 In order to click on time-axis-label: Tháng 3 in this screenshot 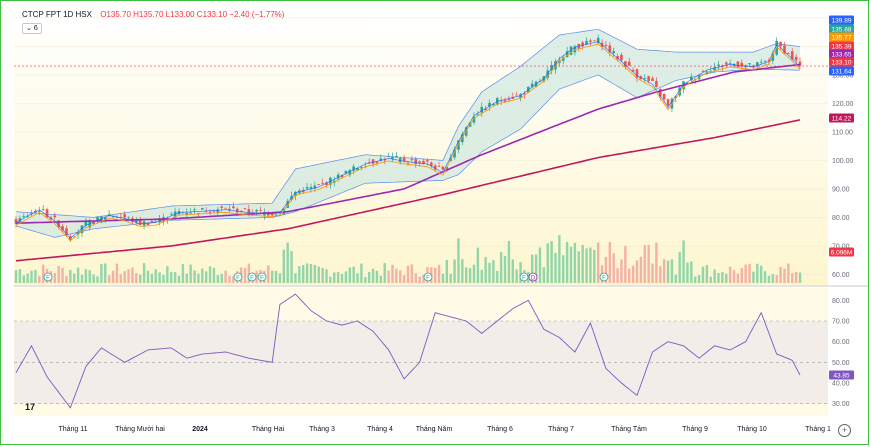, I will do `click(322, 429)`.